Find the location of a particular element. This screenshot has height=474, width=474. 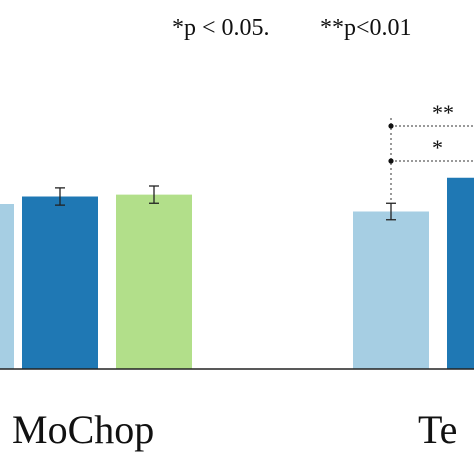

group-label-mochop: MoChop is located at coordinates (83, 429).